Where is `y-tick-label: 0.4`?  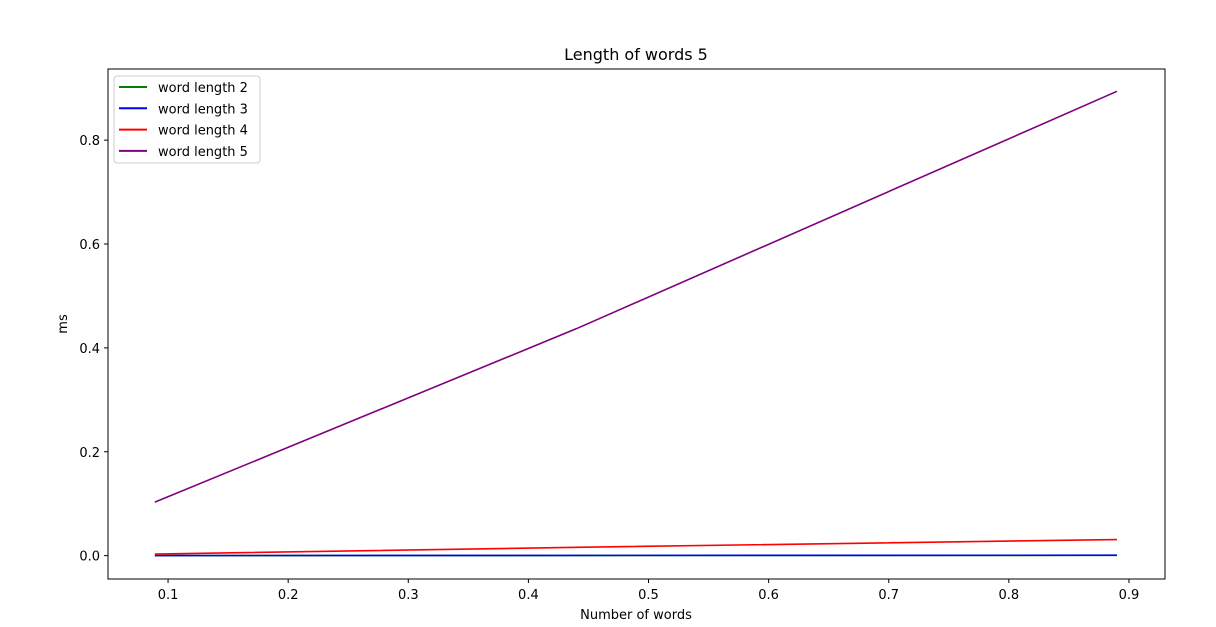
y-tick-label: 0.4 is located at coordinates (89, 349).